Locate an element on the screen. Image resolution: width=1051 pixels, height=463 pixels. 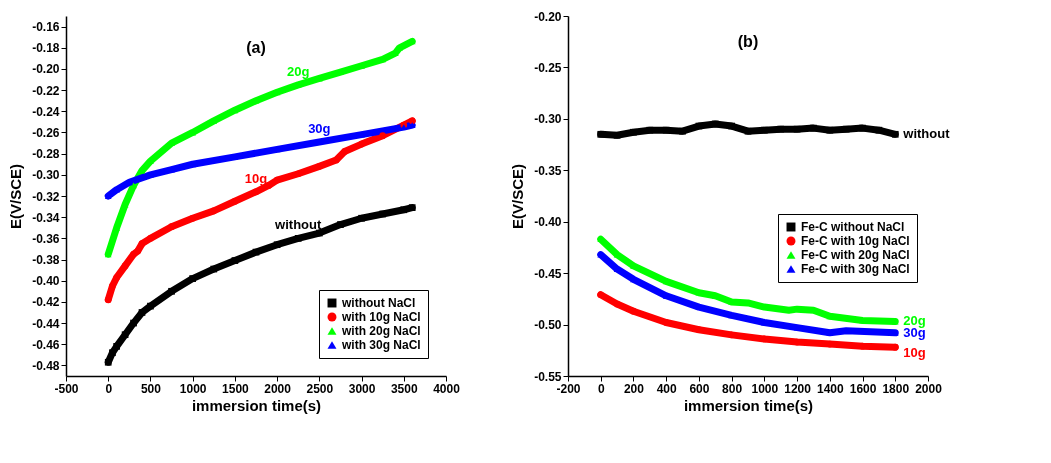
y-tick-label: -0.25 is located at coordinates (548, 67).